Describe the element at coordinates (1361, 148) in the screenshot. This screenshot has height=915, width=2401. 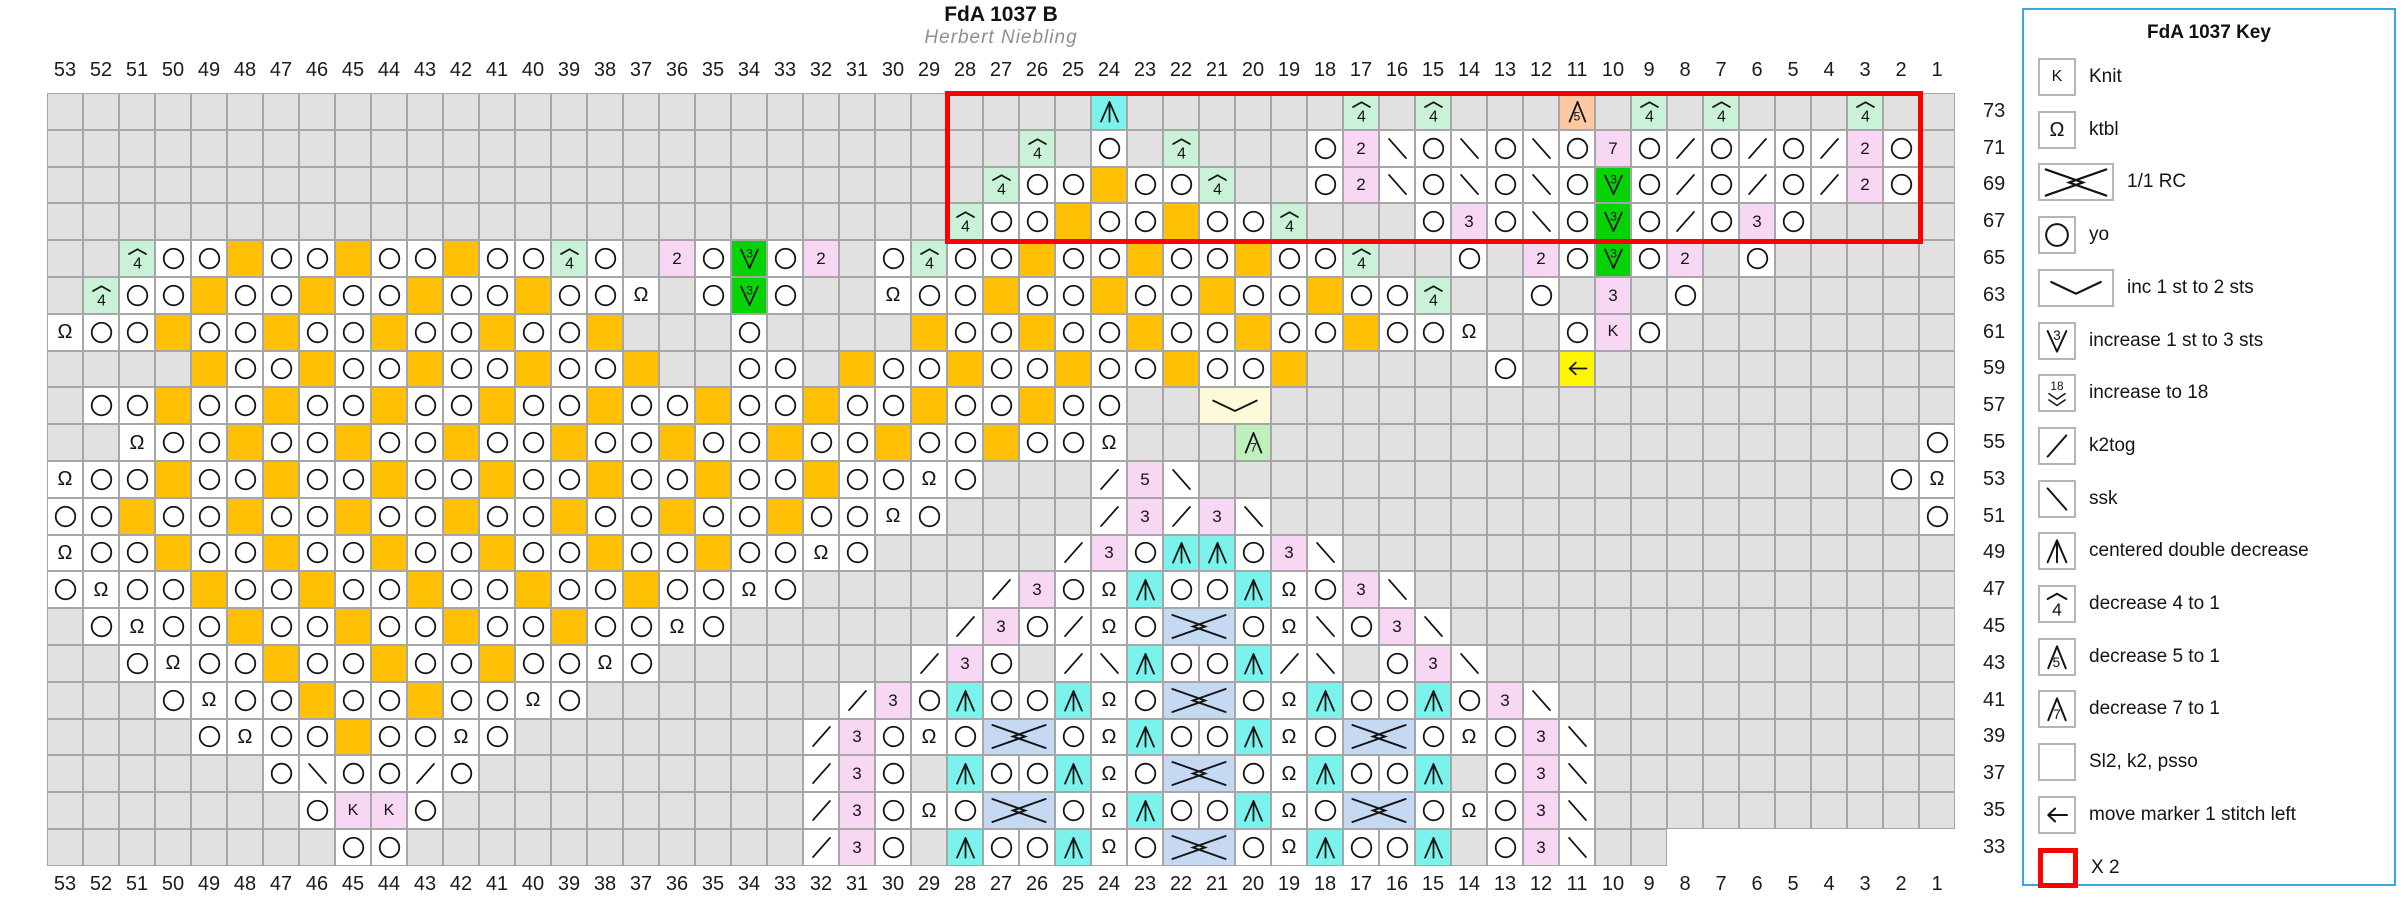
I see `chart-cell-k2: 2` at that location.